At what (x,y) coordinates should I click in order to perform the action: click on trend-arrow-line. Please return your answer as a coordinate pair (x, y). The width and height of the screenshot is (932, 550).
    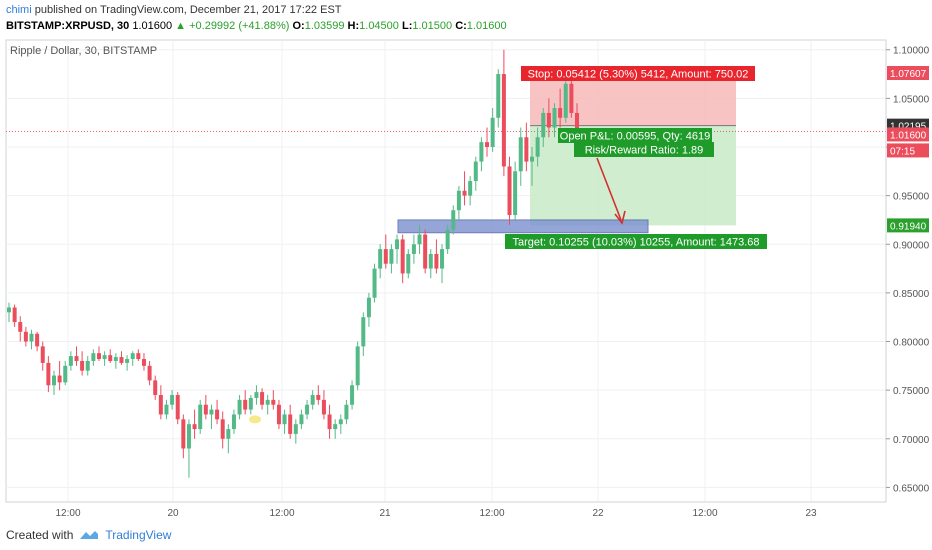
    Looking at the image, I should click on (609, 189).